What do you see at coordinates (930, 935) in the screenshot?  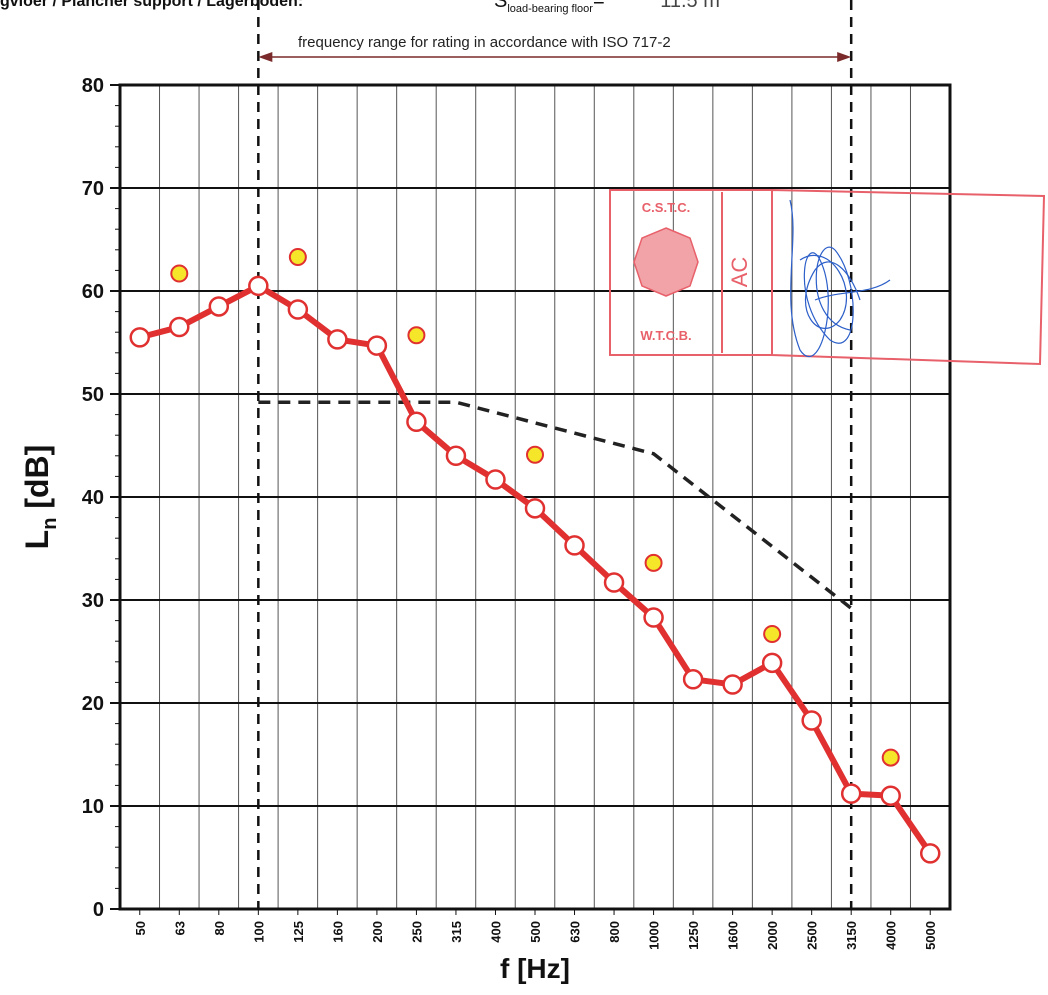 I see `x-tick-label: 5000` at bounding box center [930, 935].